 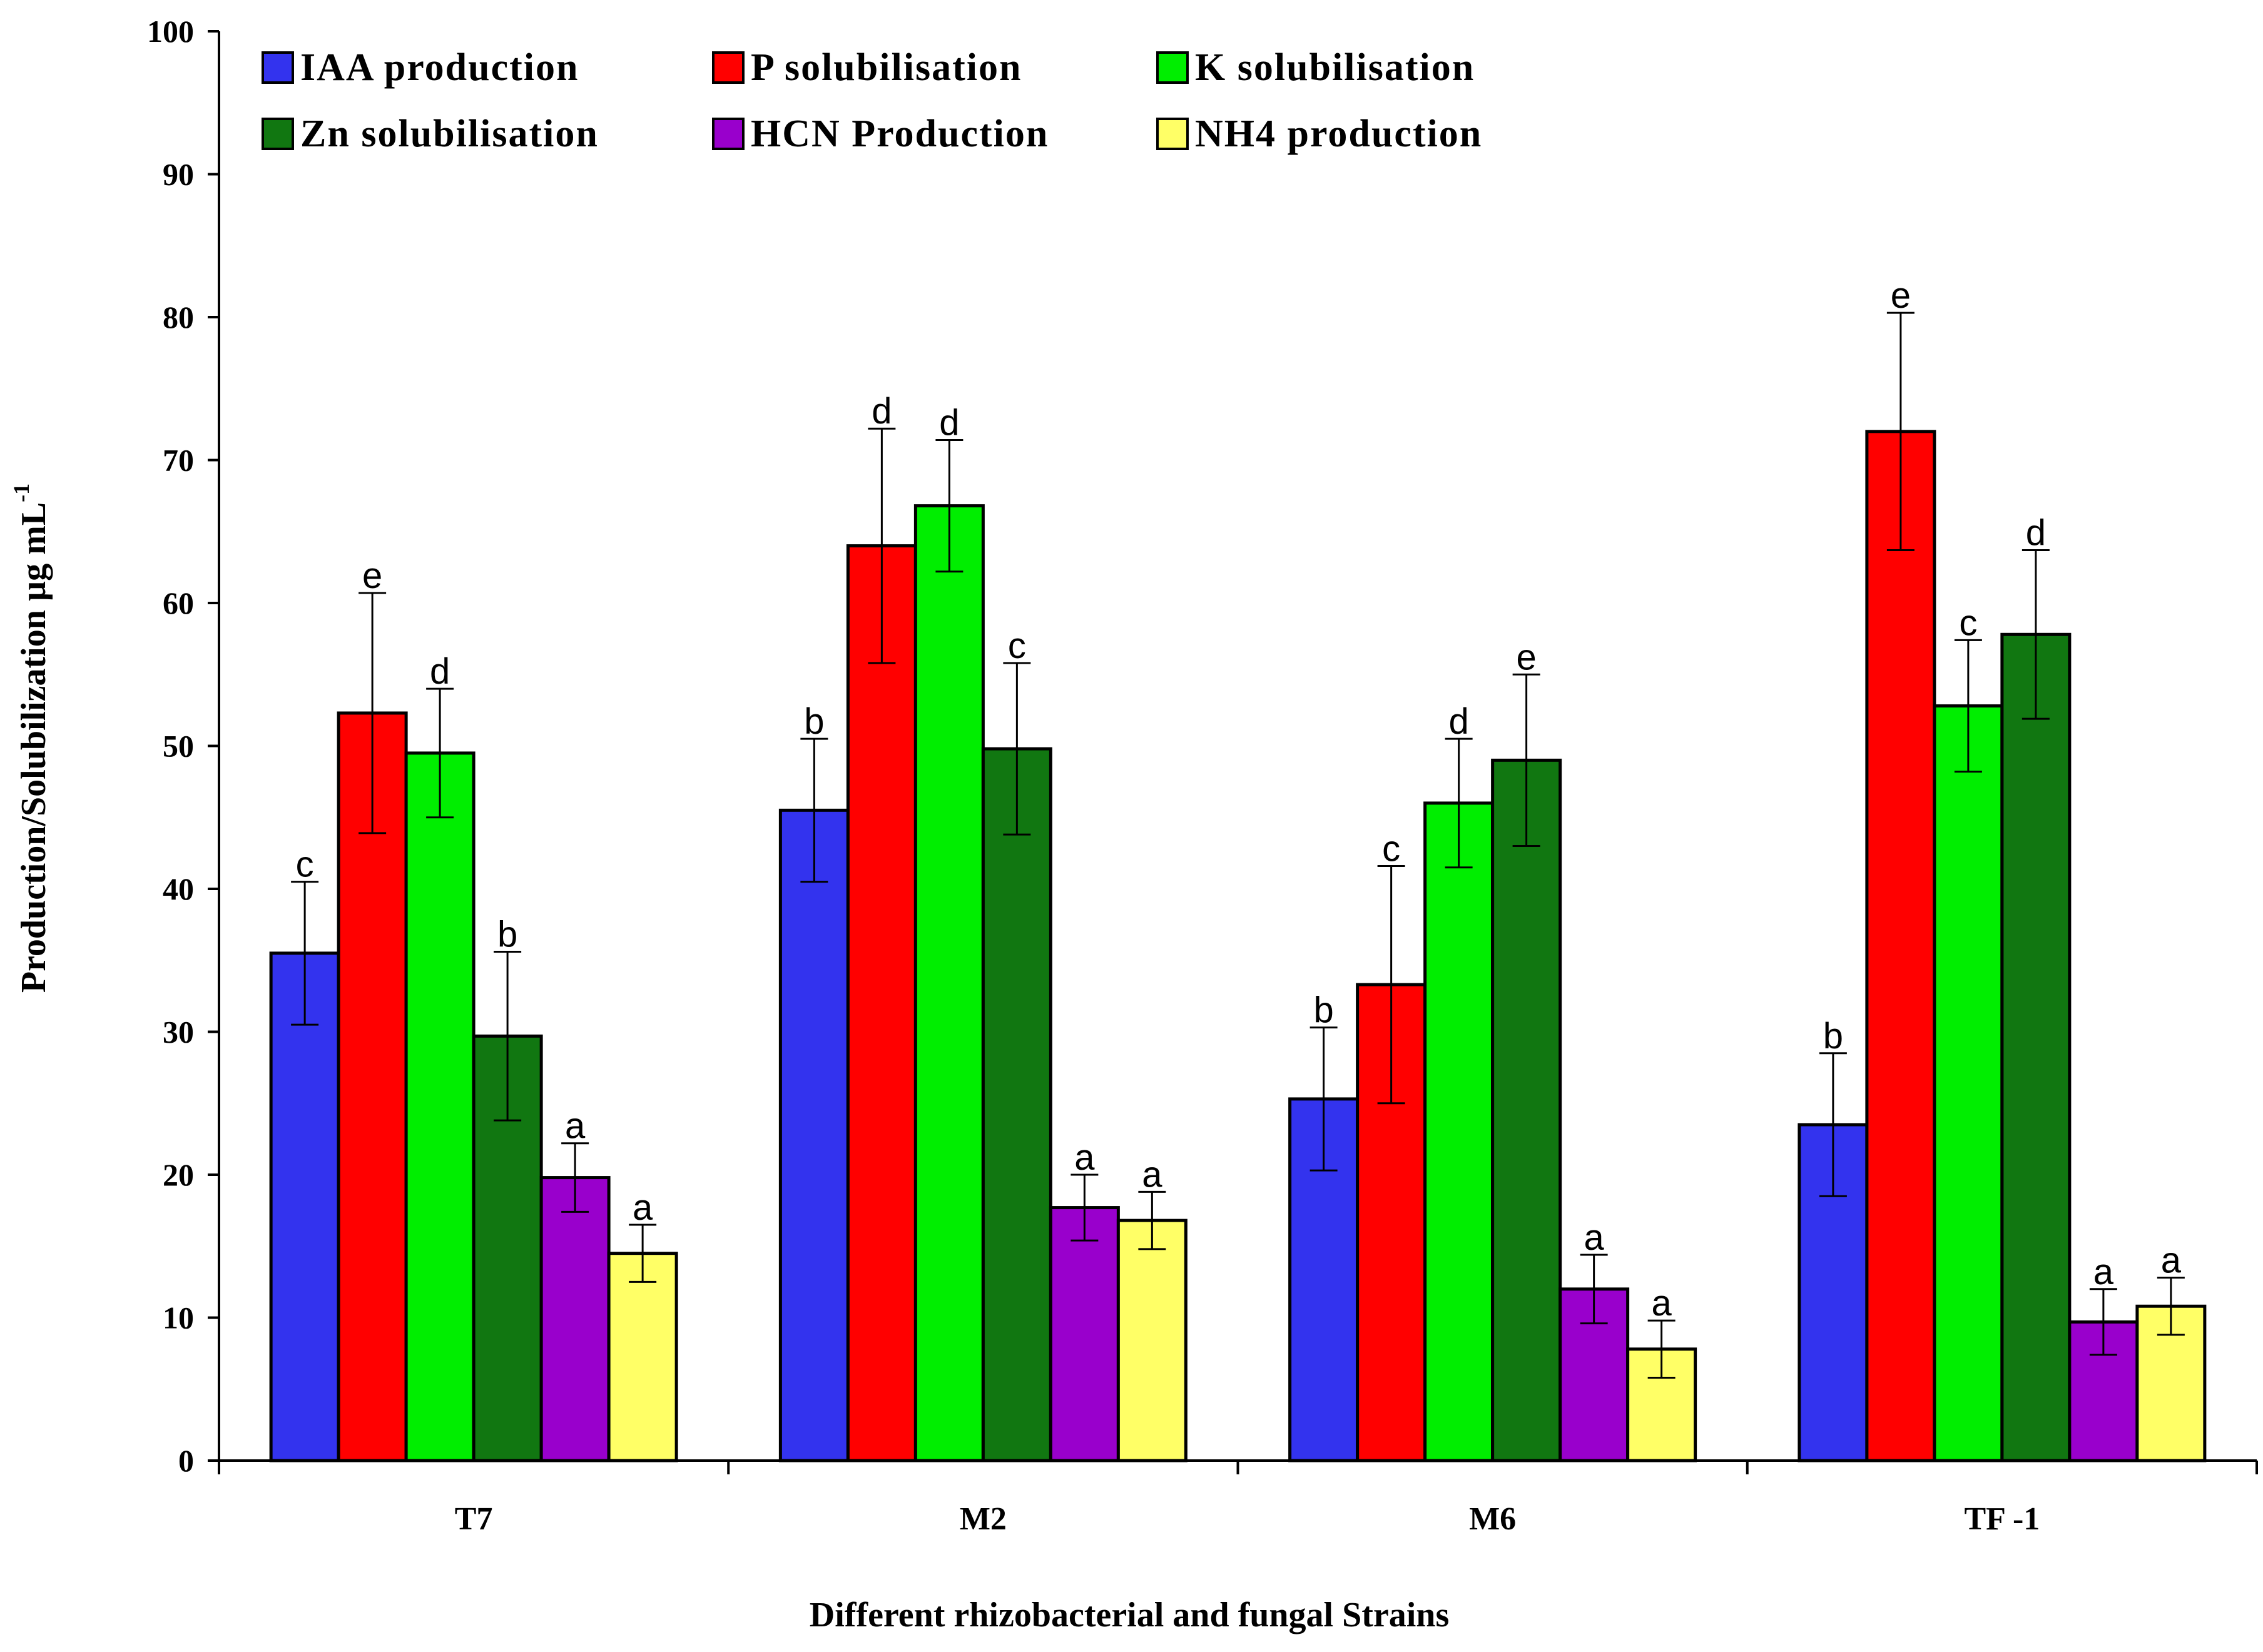 I want to click on x-category-label: M2, so click(x=983, y=1519).